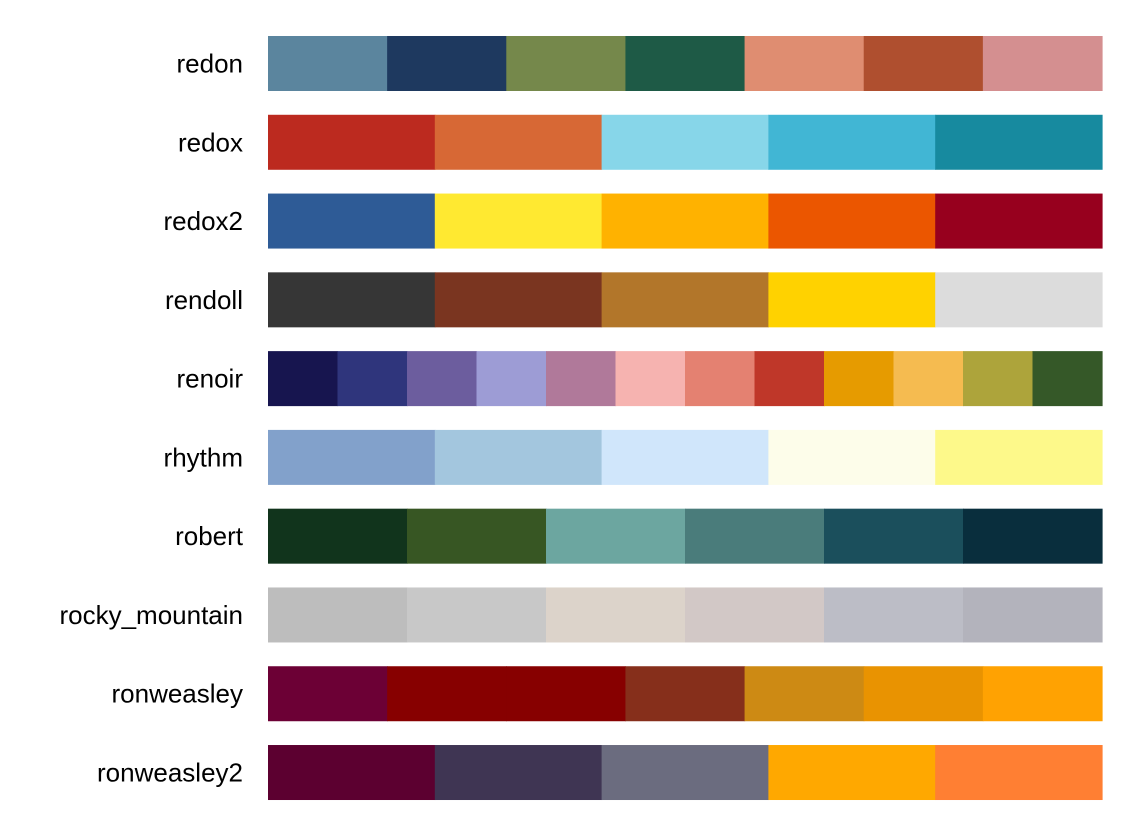  What do you see at coordinates (170, 773) in the screenshot?
I see `palette-name-label: ronweasley2` at bounding box center [170, 773].